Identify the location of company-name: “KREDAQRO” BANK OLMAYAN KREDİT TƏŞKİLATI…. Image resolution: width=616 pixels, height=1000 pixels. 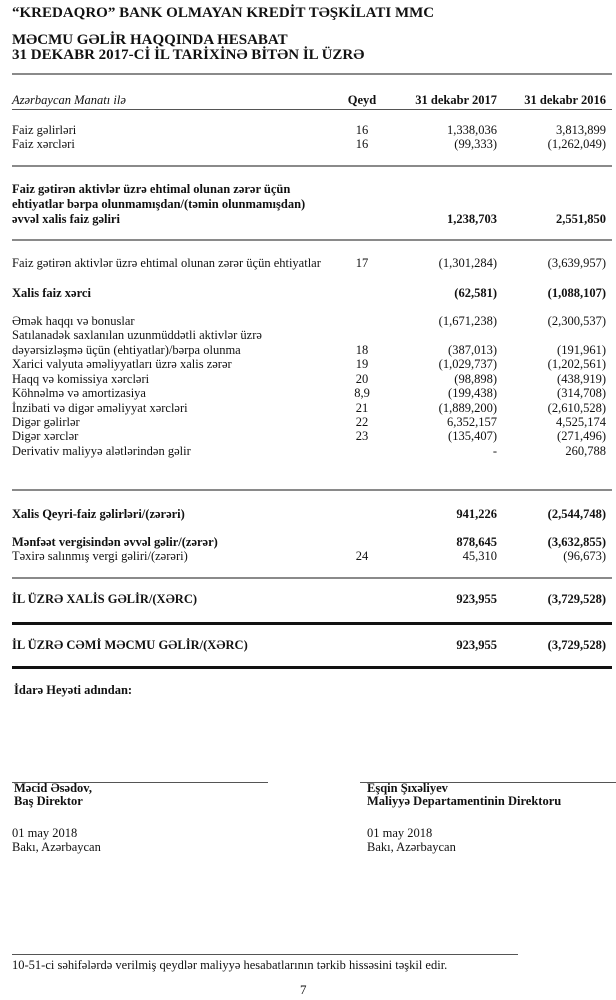
(223, 13).